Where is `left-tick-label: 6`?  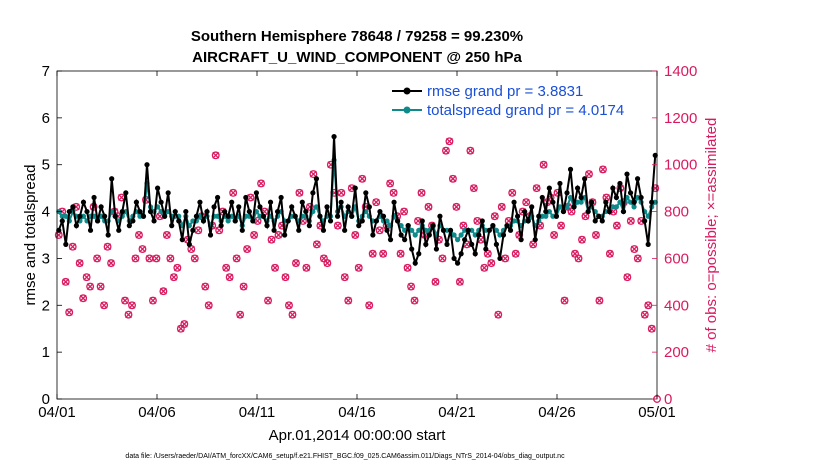 left-tick-label: 6 is located at coordinates (46, 118).